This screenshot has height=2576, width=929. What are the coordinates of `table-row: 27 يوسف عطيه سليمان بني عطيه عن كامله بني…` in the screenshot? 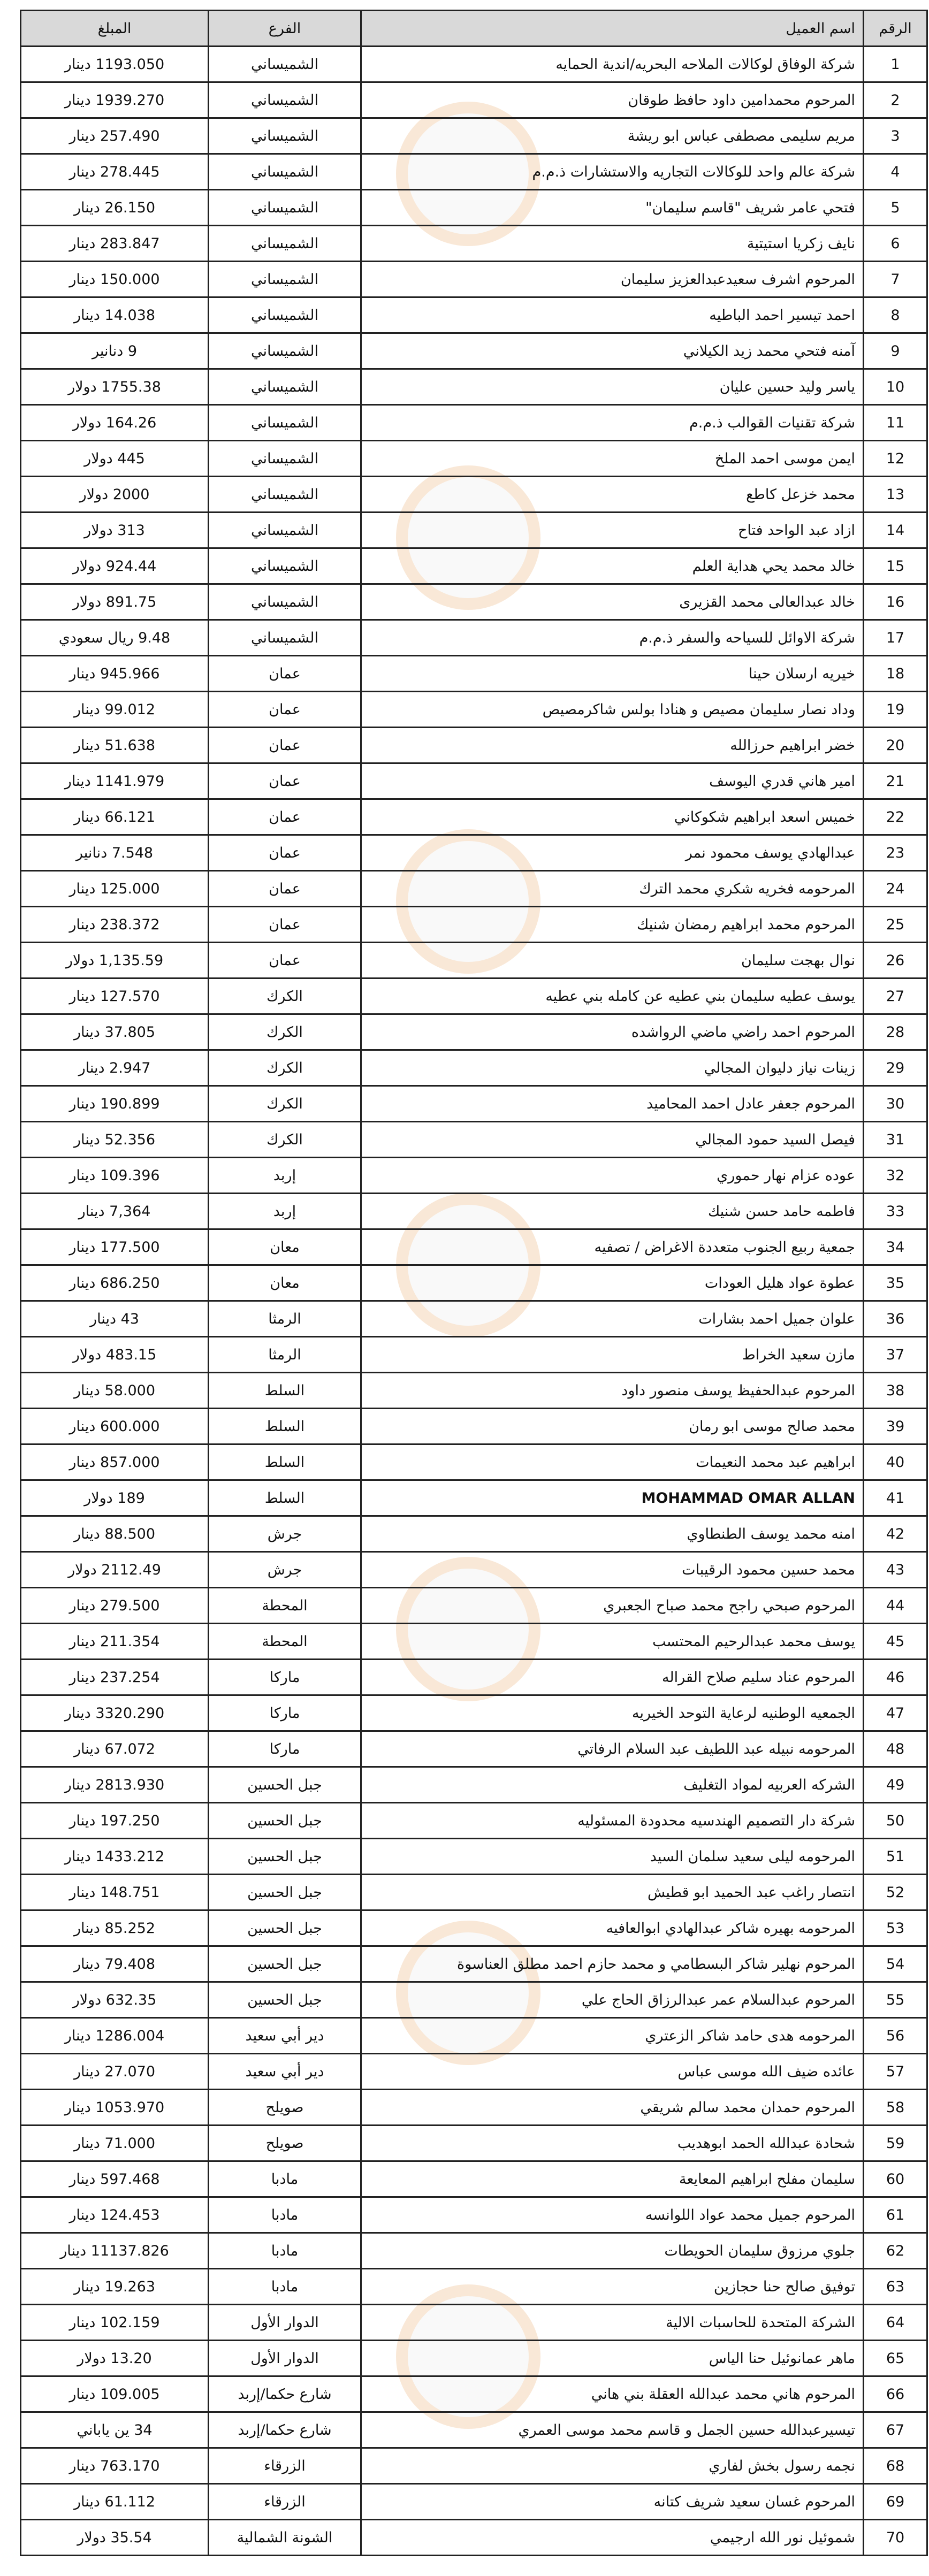 It's located at (474, 996).